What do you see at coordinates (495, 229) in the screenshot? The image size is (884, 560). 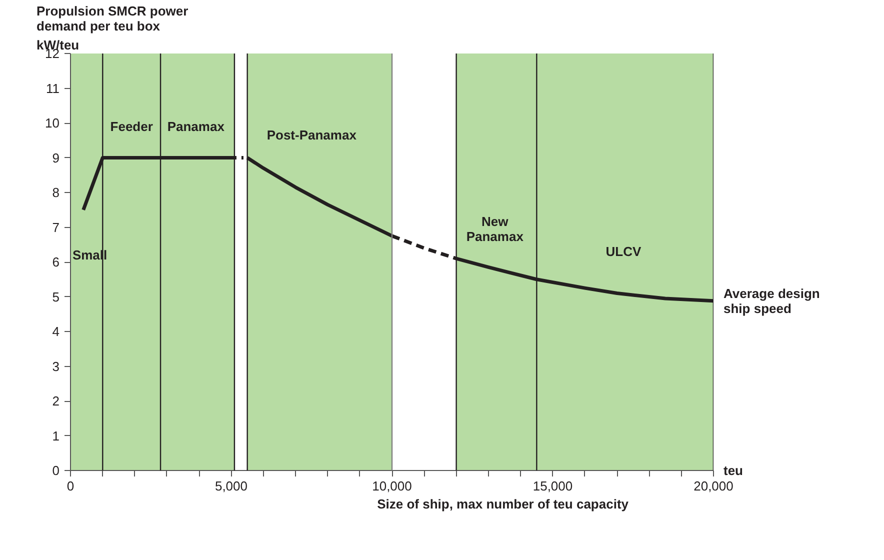 I see `annotation: New Panamax` at bounding box center [495, 229].